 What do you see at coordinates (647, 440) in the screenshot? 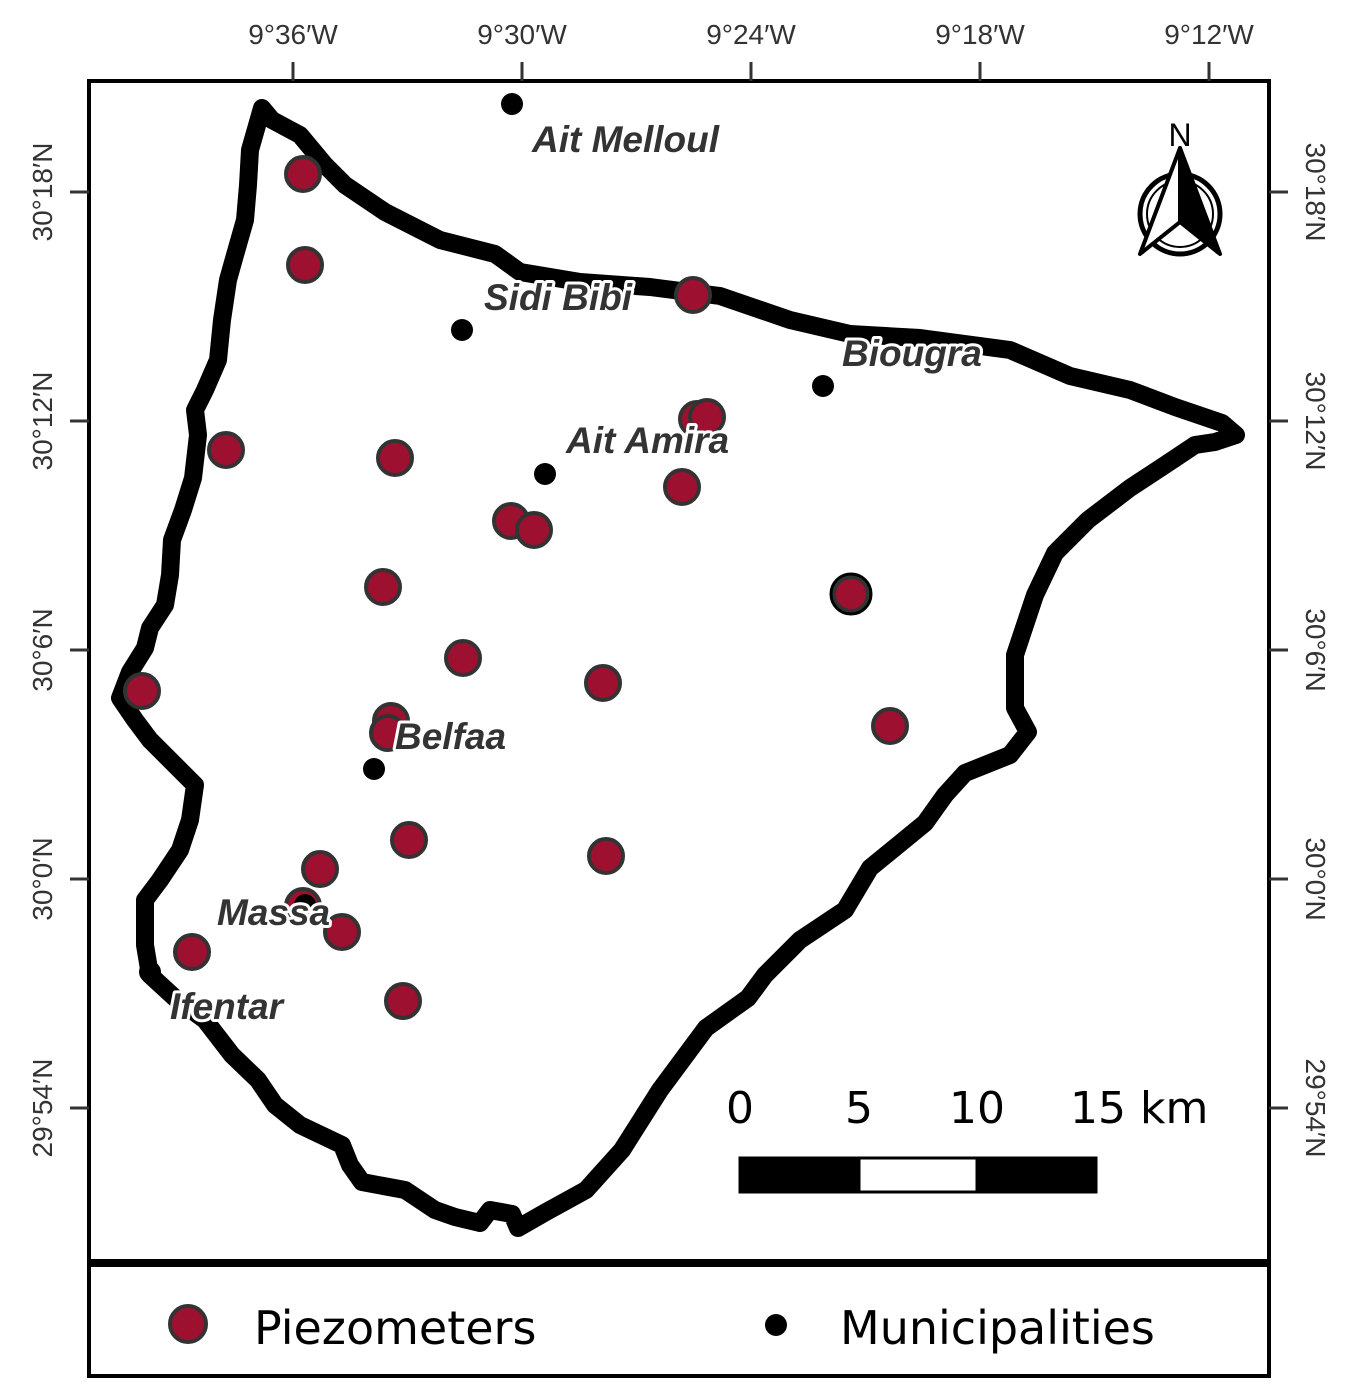
I see `municipality-label-ait-amira: Ait Amira` at bounding box center [647, 440].